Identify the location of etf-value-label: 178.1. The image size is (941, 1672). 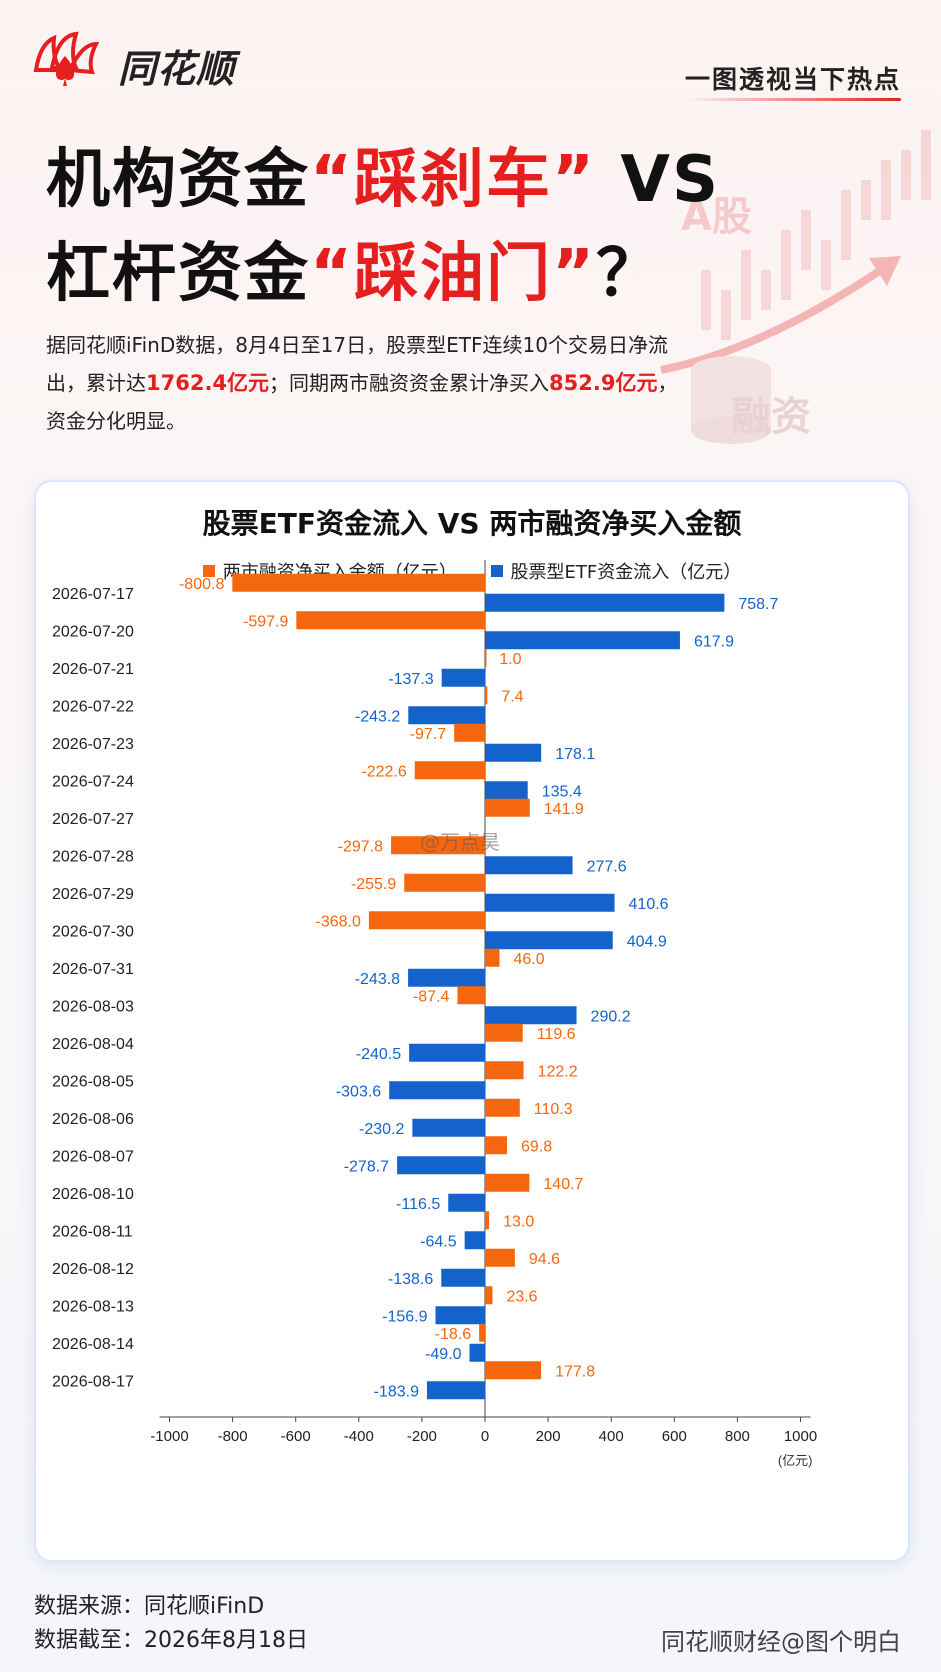
(575, 754).